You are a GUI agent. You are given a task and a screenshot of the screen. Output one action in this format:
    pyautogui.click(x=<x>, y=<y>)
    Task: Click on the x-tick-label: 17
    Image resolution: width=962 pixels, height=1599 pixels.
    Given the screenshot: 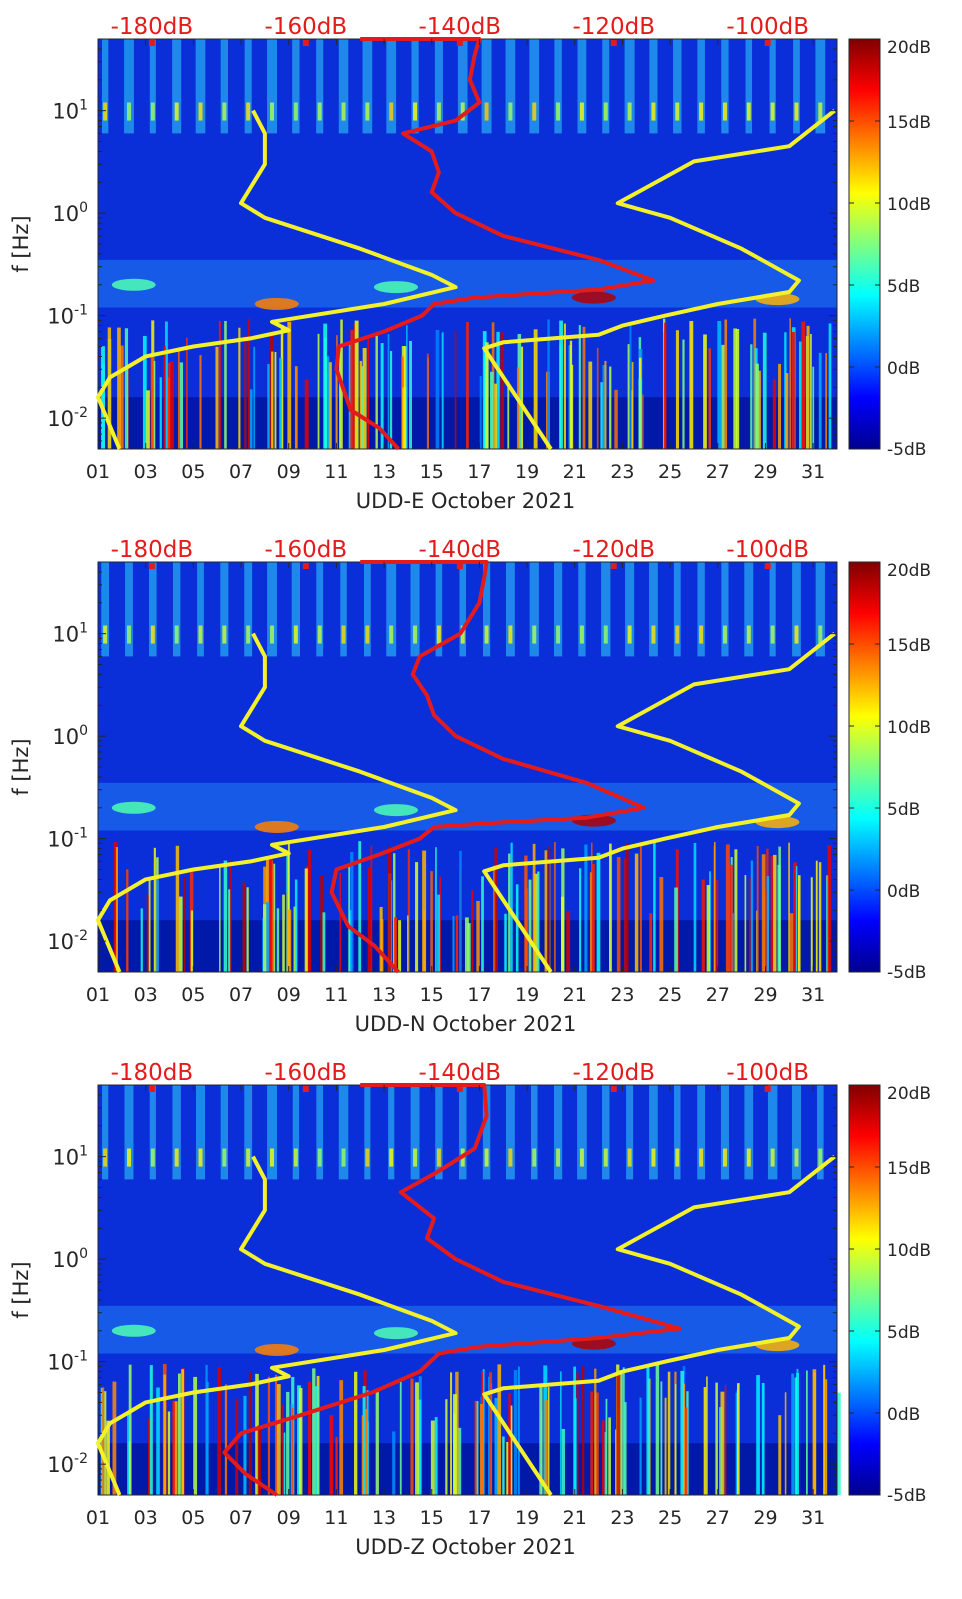 What is the action you would take?
    pyautogui.click(x=479, y=995)
    